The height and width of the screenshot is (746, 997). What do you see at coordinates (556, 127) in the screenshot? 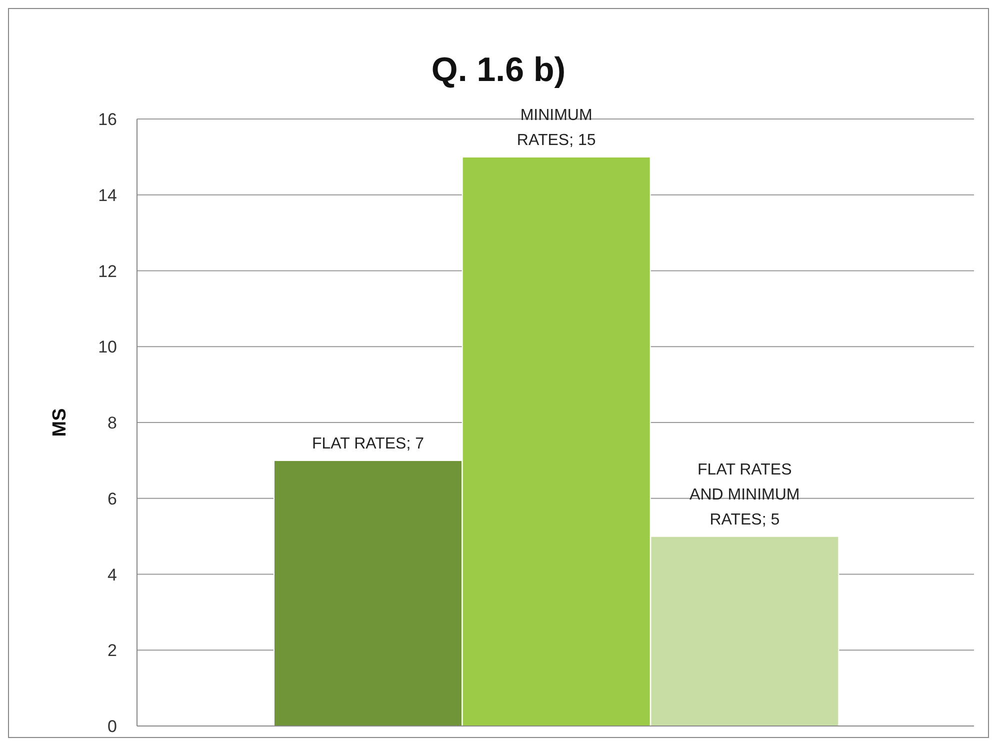
I see `data-label: MINIMUM RATES; 15` at bounding box center [556, 127].